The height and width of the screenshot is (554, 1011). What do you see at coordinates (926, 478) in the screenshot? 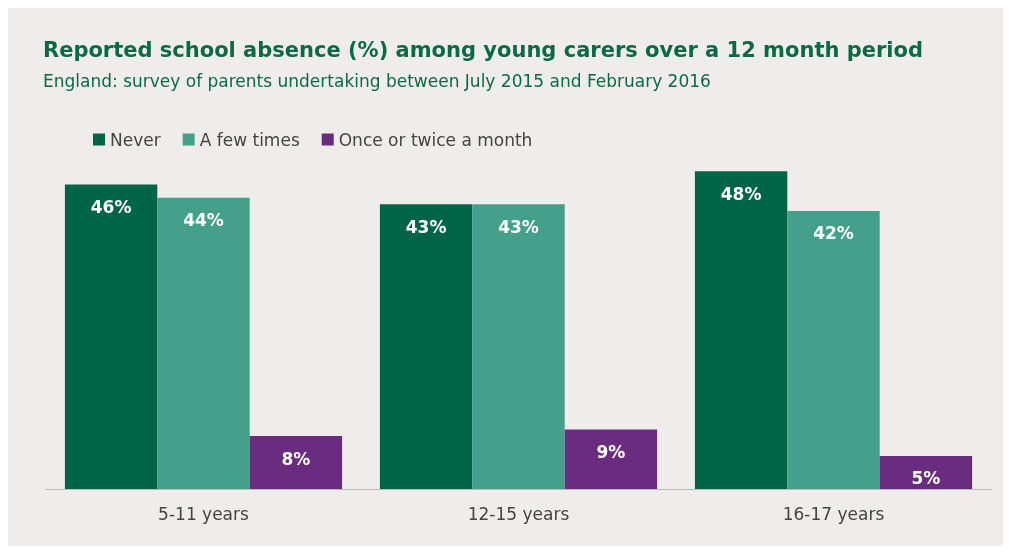
I see `data-label: 5%` at bounding box center [926, 478].